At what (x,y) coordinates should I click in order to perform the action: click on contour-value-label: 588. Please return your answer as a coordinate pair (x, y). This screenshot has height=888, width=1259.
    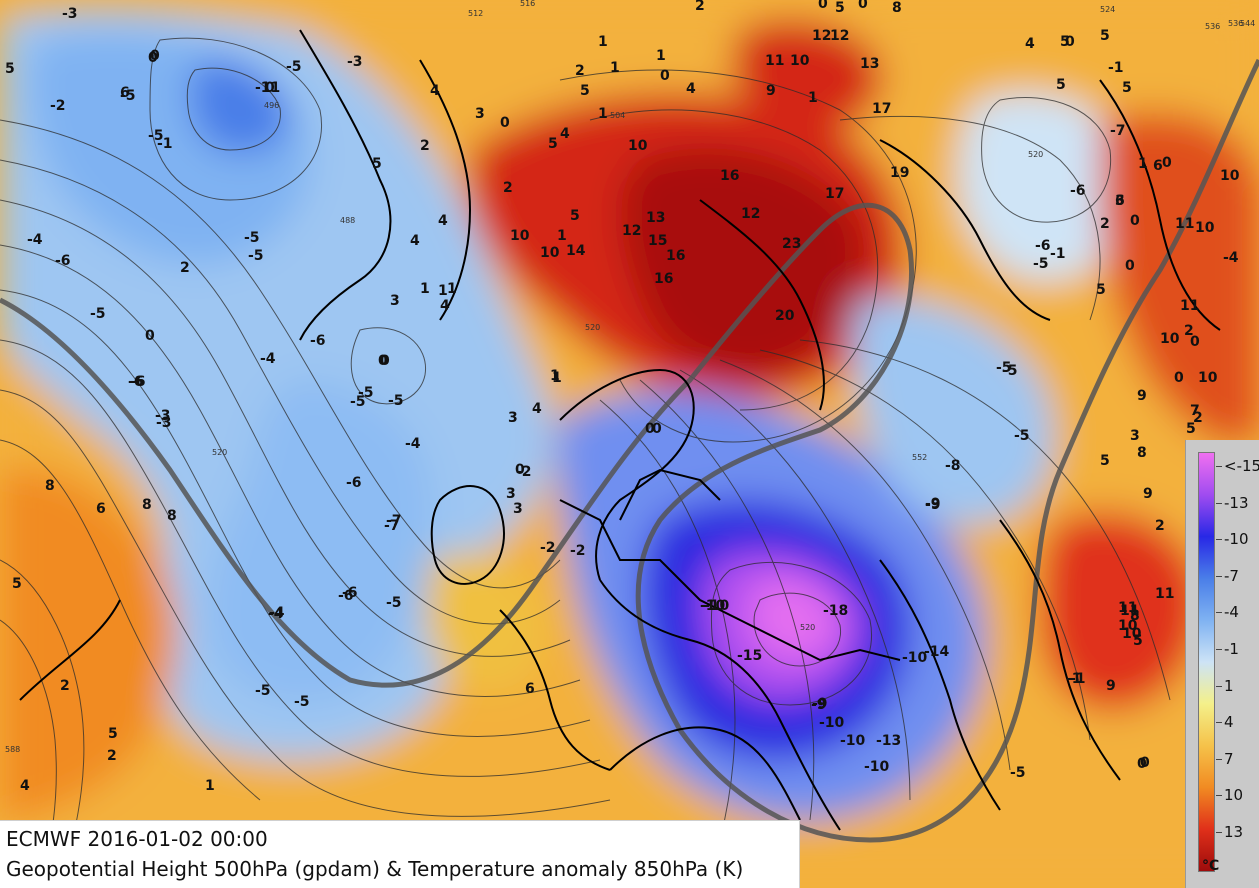
    Looking at the image, I should click on (12, 749).